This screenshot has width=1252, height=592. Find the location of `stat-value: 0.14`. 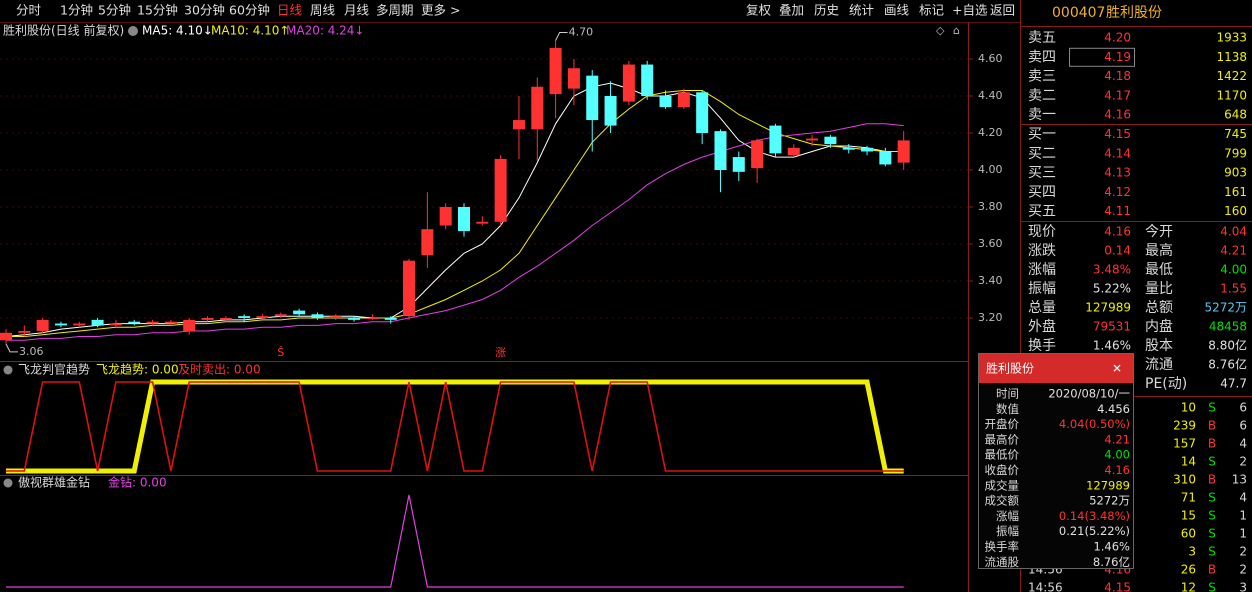

stat-value: 0.14 is located at coordinates (1117, 251).